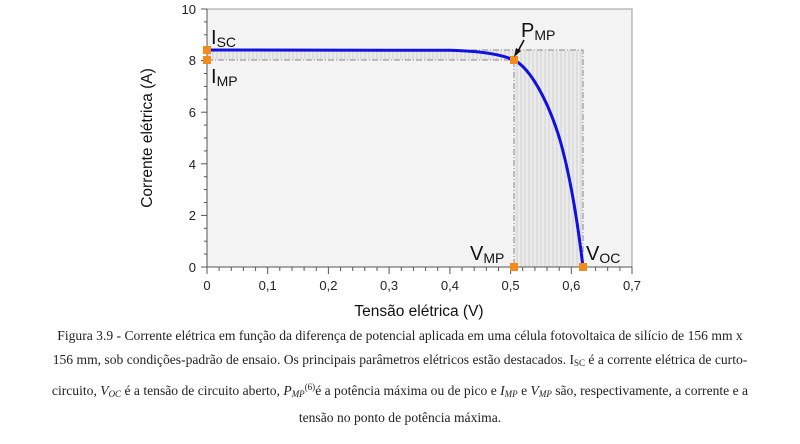  I want to click on isc-marker, so click(207, 50).